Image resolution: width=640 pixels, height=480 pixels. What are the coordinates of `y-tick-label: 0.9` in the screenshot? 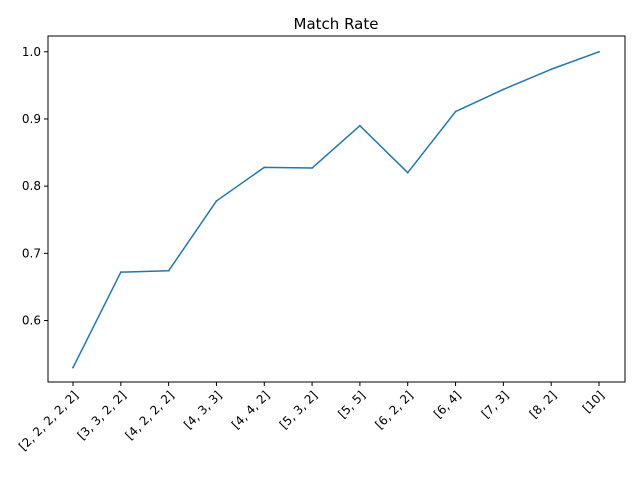 It's located at (31, 119).